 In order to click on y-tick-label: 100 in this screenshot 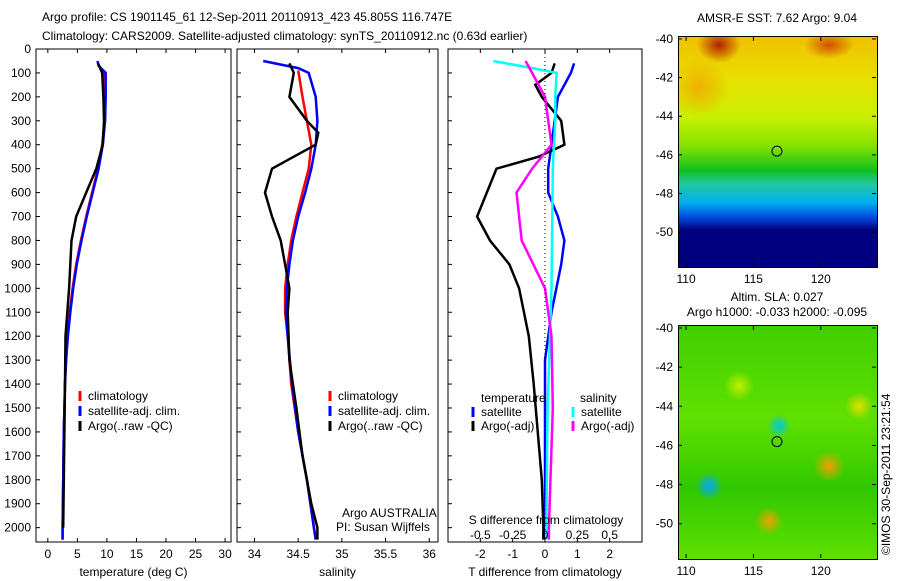, I will do `click(21, 73)`.